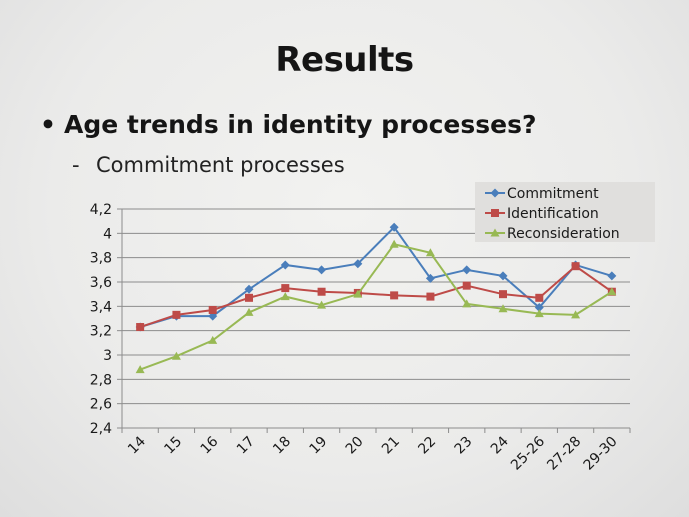 This screenshot has height=517, width=689. What do you see at coordinates (300, 124) in the screenshot?
I see `bullet-text: Age trends in identity processes?` at bounding box center [300, 124].